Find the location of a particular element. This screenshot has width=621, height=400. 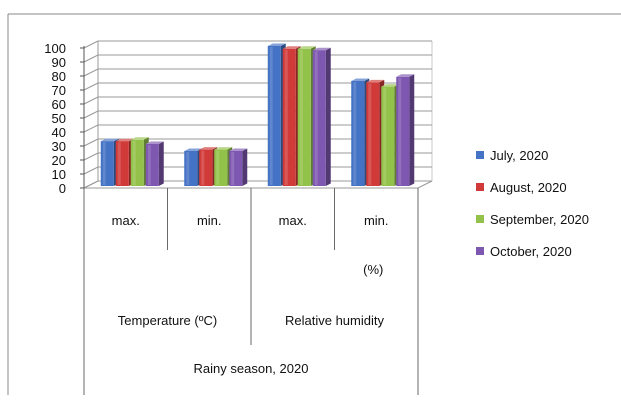

y-tick-label-40: 40 is located at coordinates (59, 132).